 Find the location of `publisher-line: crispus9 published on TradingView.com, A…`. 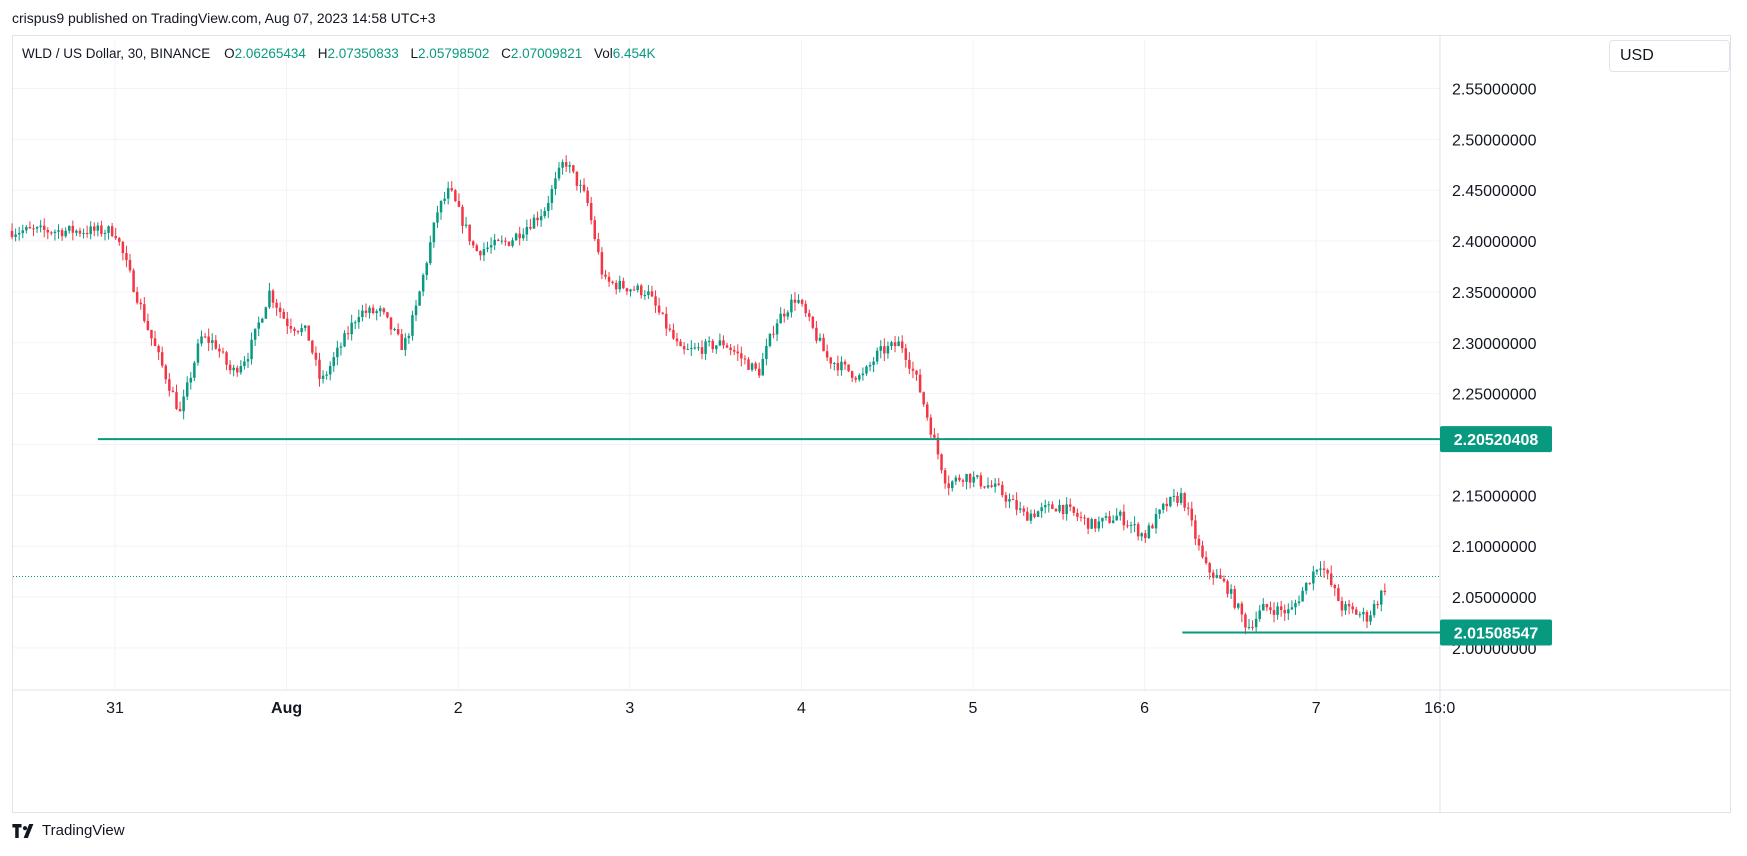

publisher-line: crispus9 published on TradingView.com, A… is located at coordinates (224, 18).